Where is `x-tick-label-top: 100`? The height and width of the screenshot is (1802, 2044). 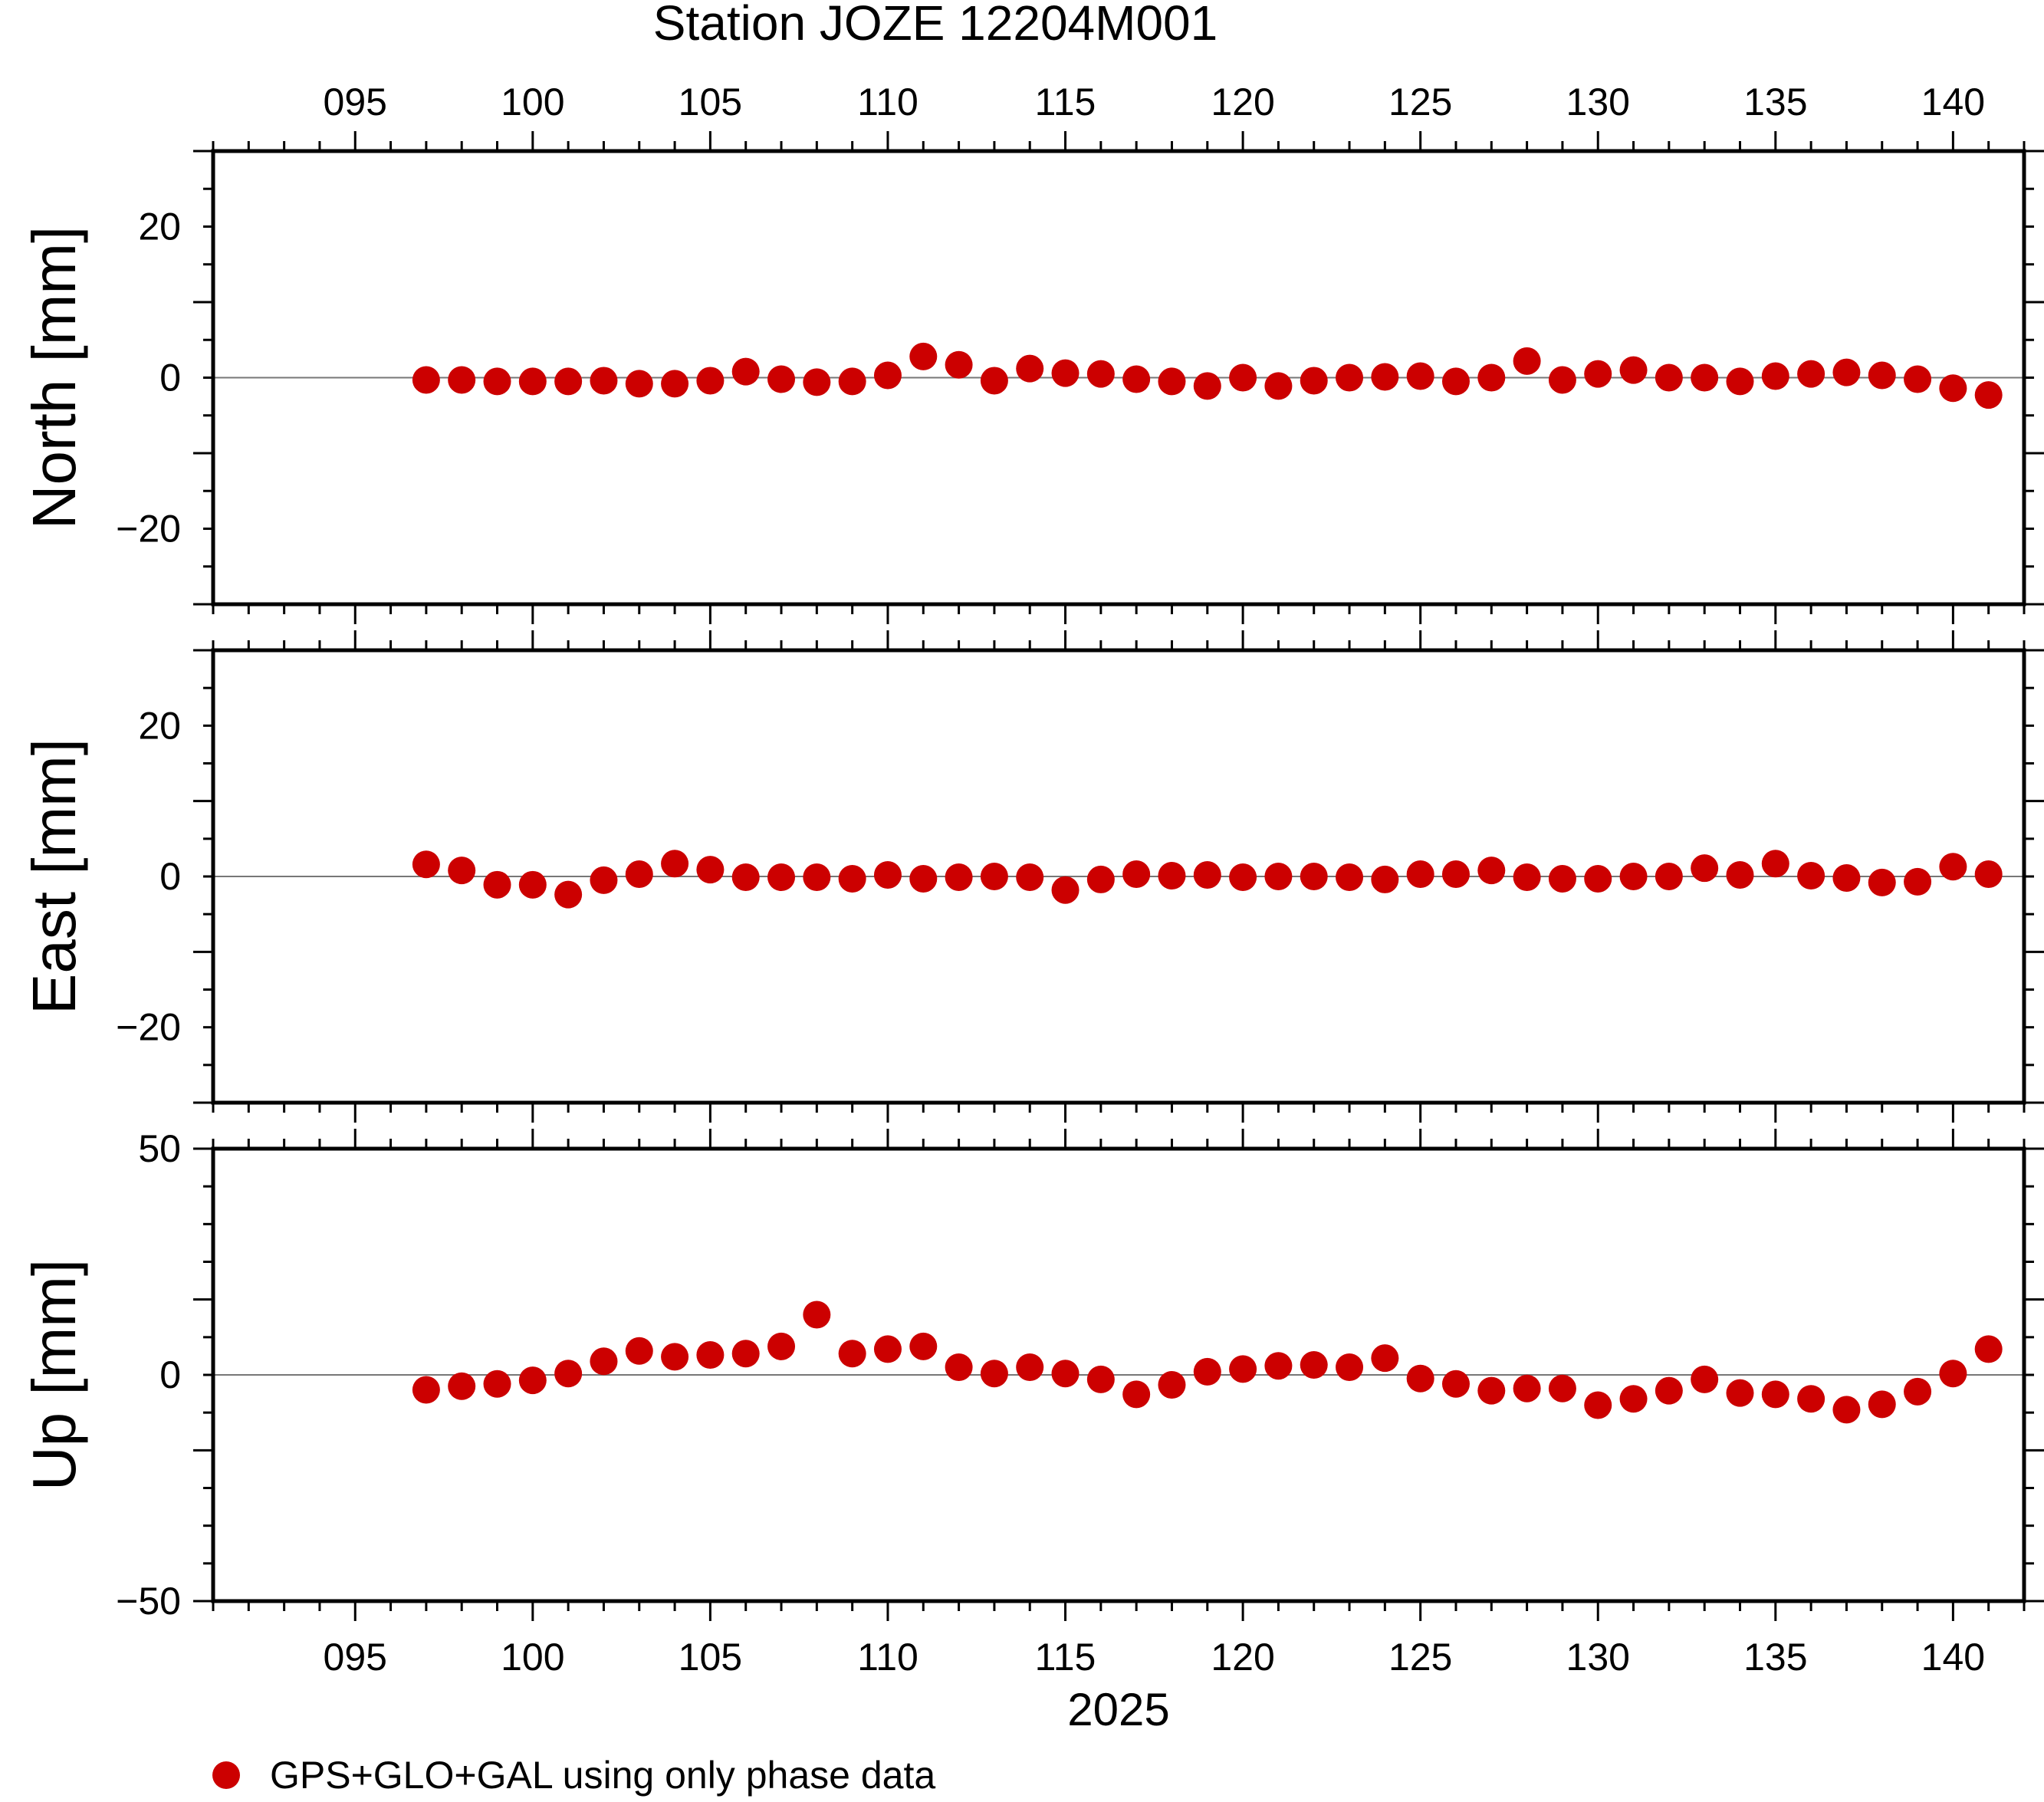
x-tick-label-top: 100 is located at coordinates (532, 102).